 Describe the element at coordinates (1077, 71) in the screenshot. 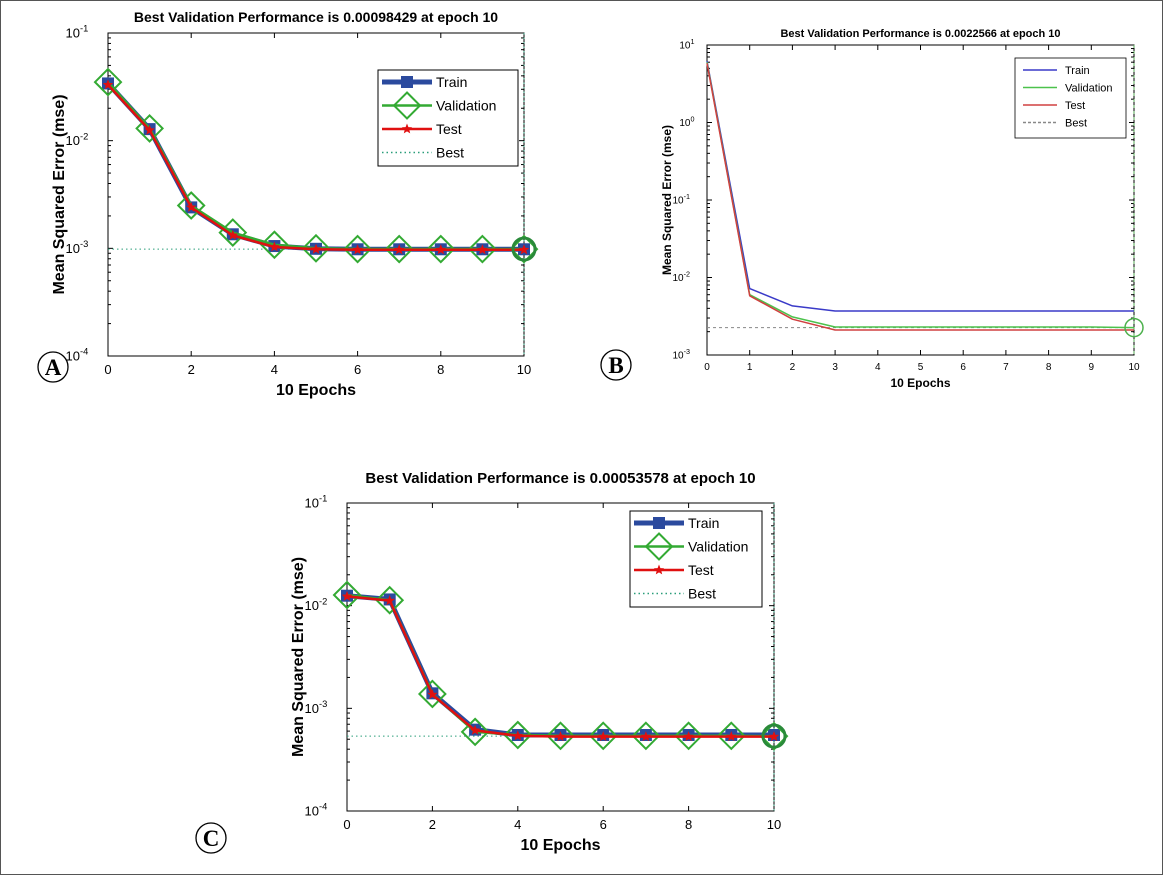

I see `legend-label: Train` at that location.